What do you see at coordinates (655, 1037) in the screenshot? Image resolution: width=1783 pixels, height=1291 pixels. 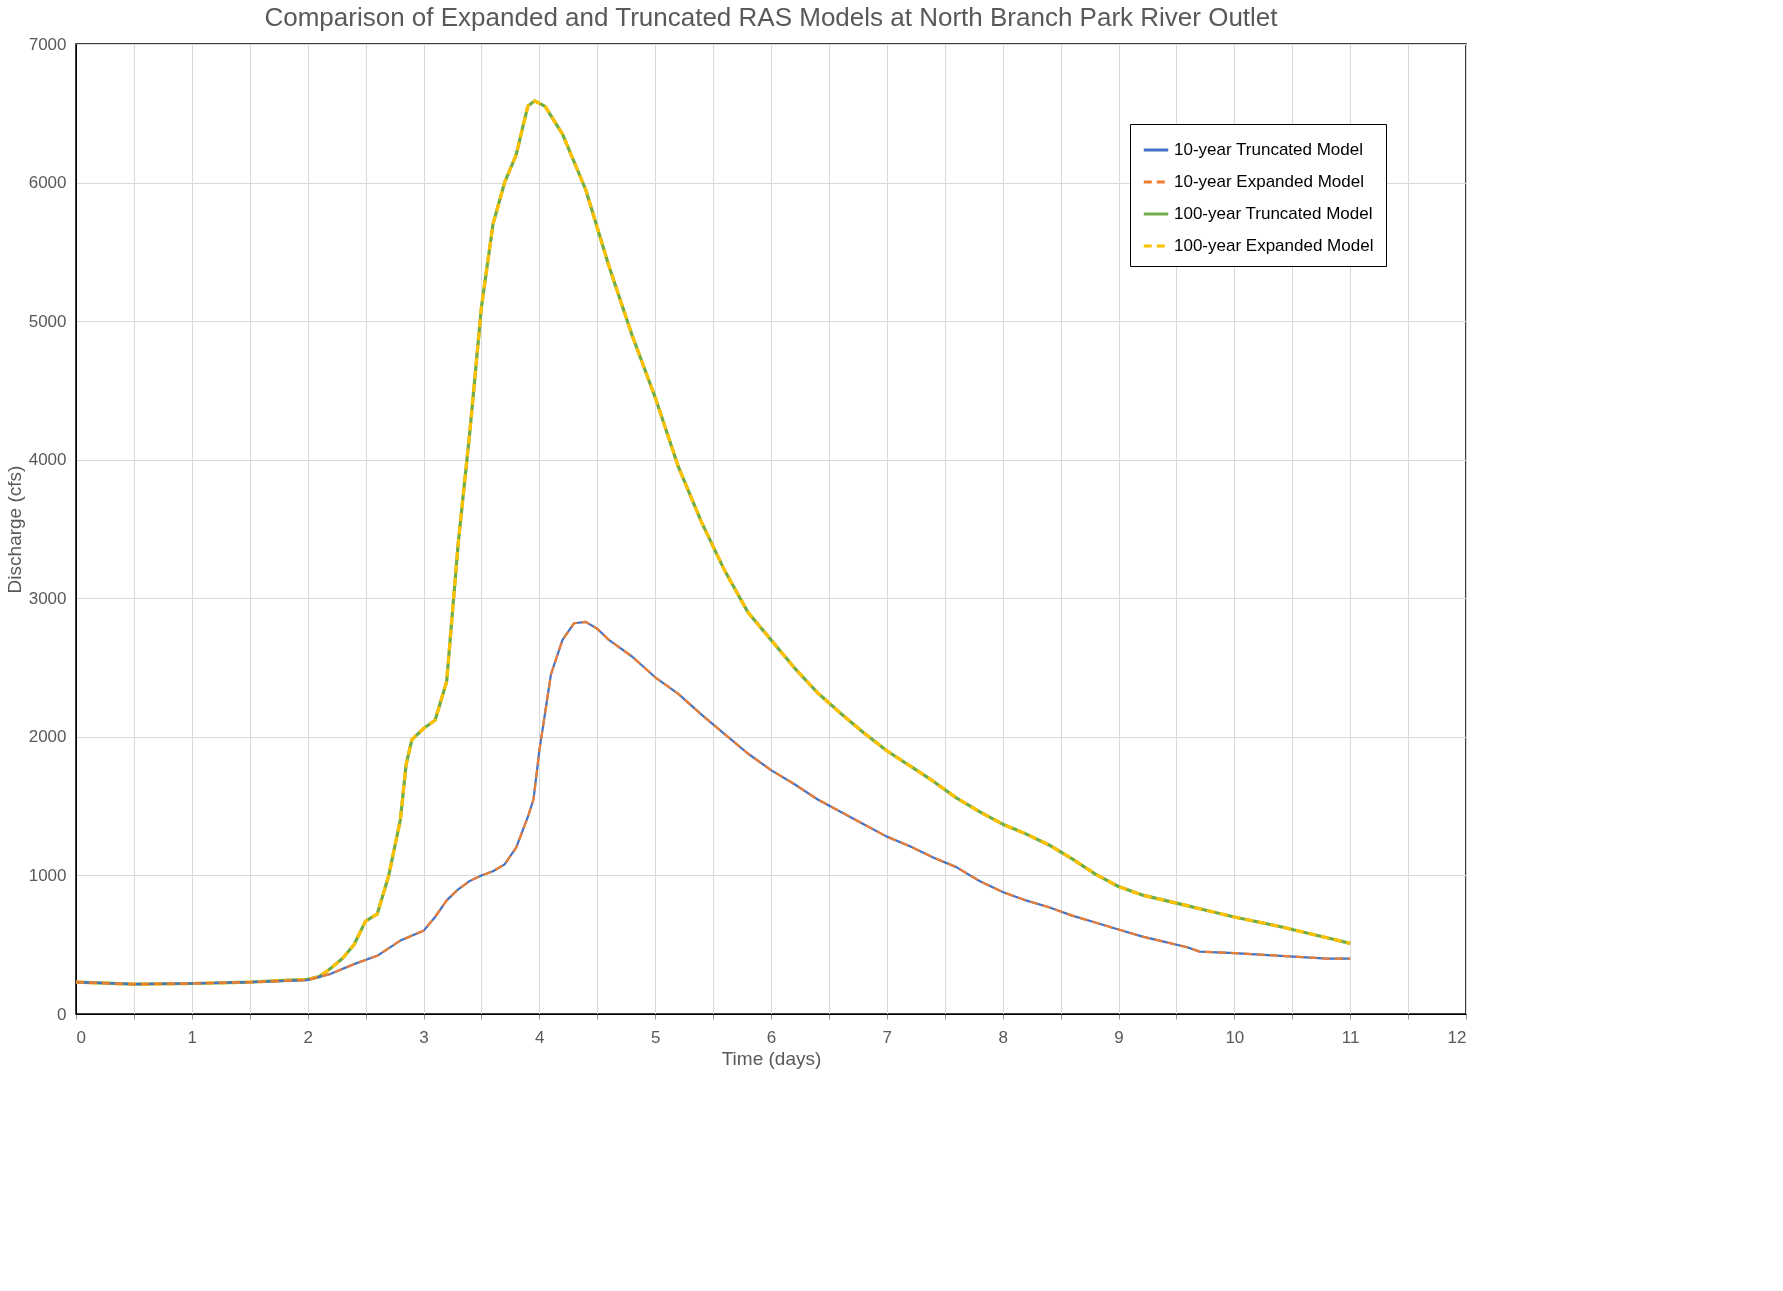 I see `x-tick-label: 5` at bounding box center [655, 1037].